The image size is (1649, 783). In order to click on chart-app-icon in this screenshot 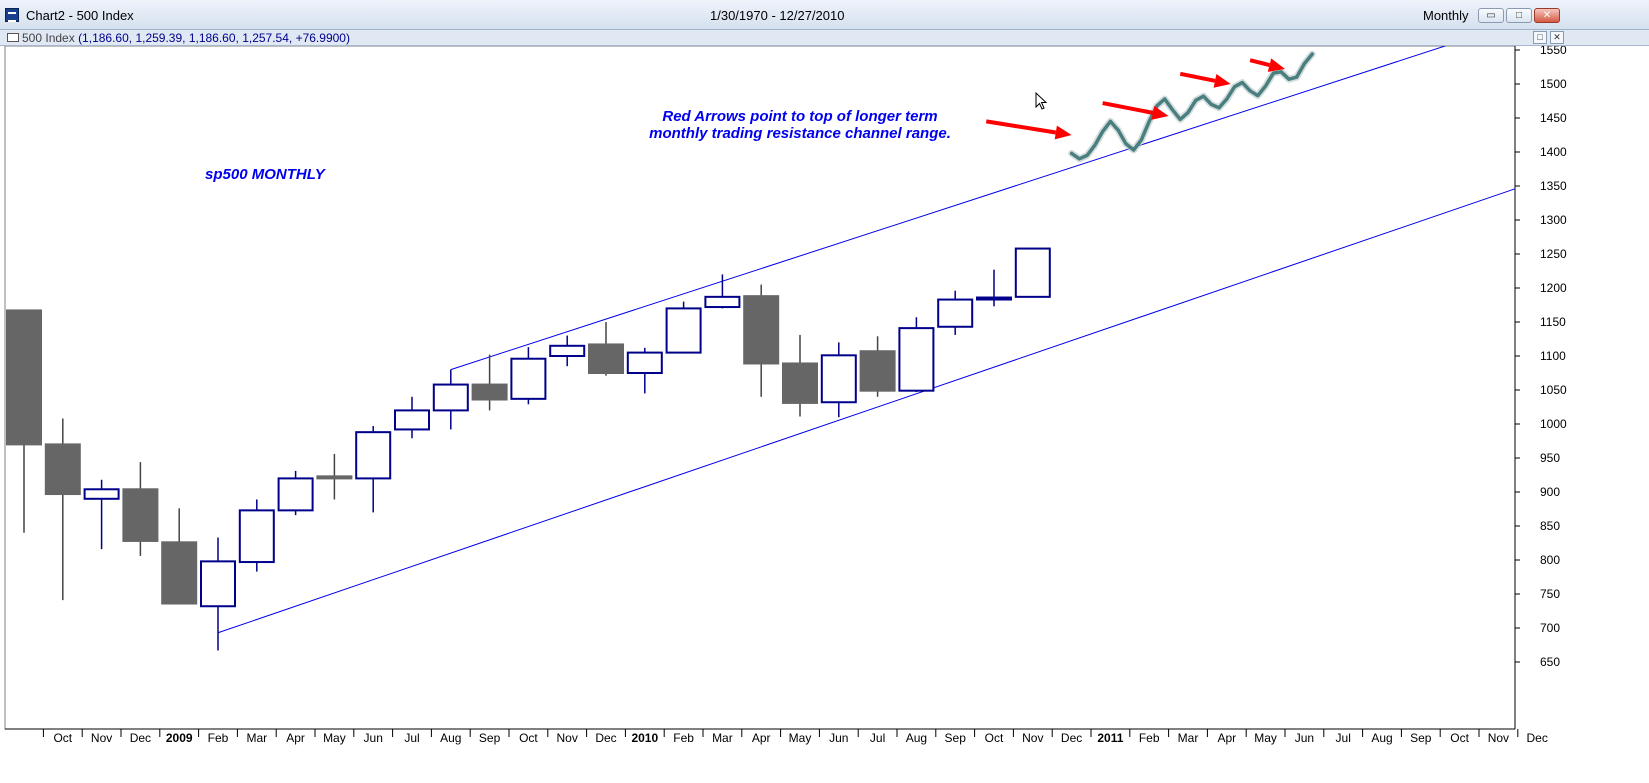, I will do `click(12, 15)`.